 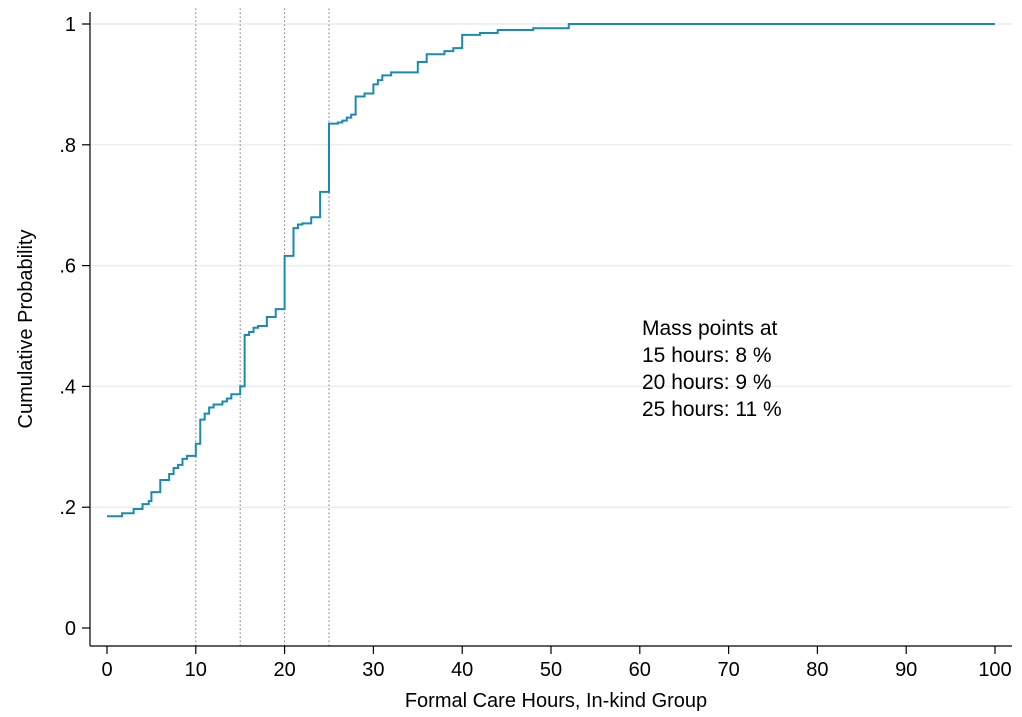 What do you see at coordinates (712, 409) in the screenshot?
I see `annotation-line-3: 25 hours: 11 %` at bounding box center [712, 409].